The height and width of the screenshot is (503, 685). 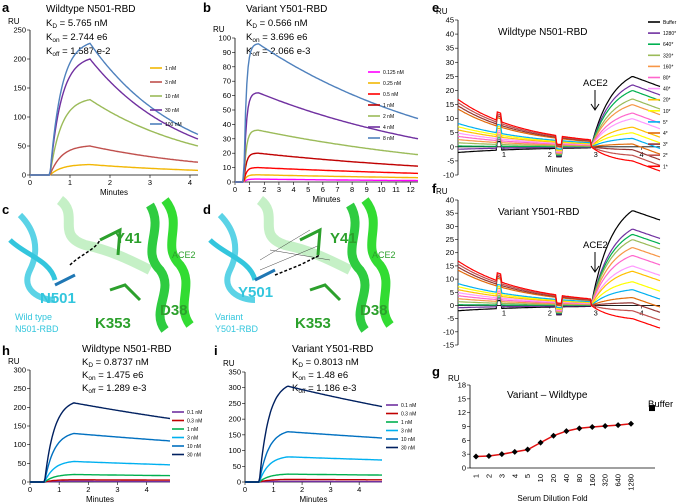 I want to click on panel-f-arrow-label: ACE2, so click(x=595, y=245).